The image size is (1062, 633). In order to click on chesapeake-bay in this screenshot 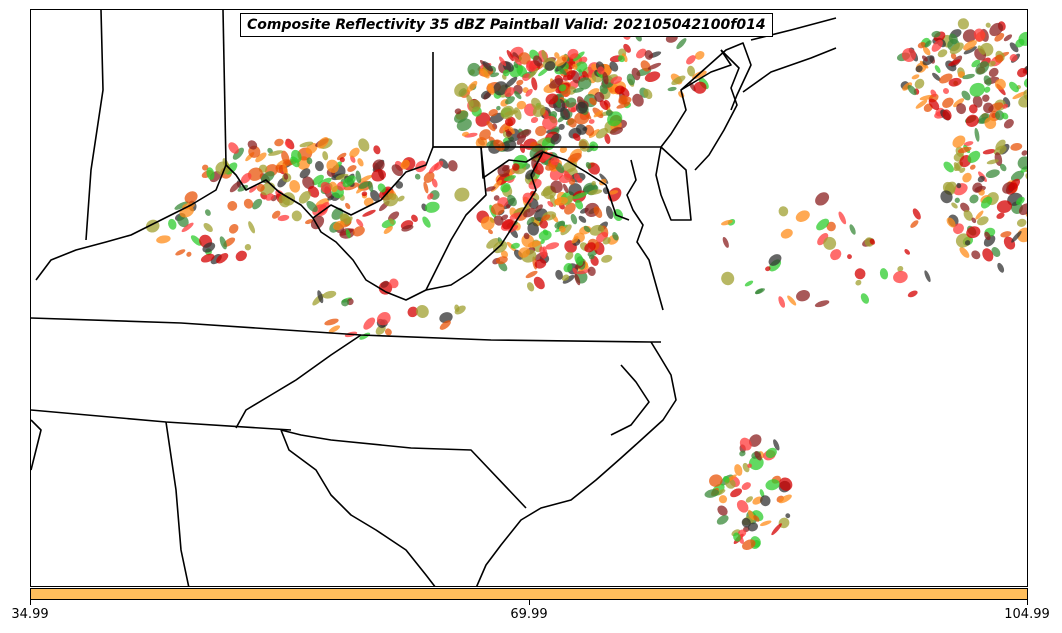, I will do `click(645, 235)`.